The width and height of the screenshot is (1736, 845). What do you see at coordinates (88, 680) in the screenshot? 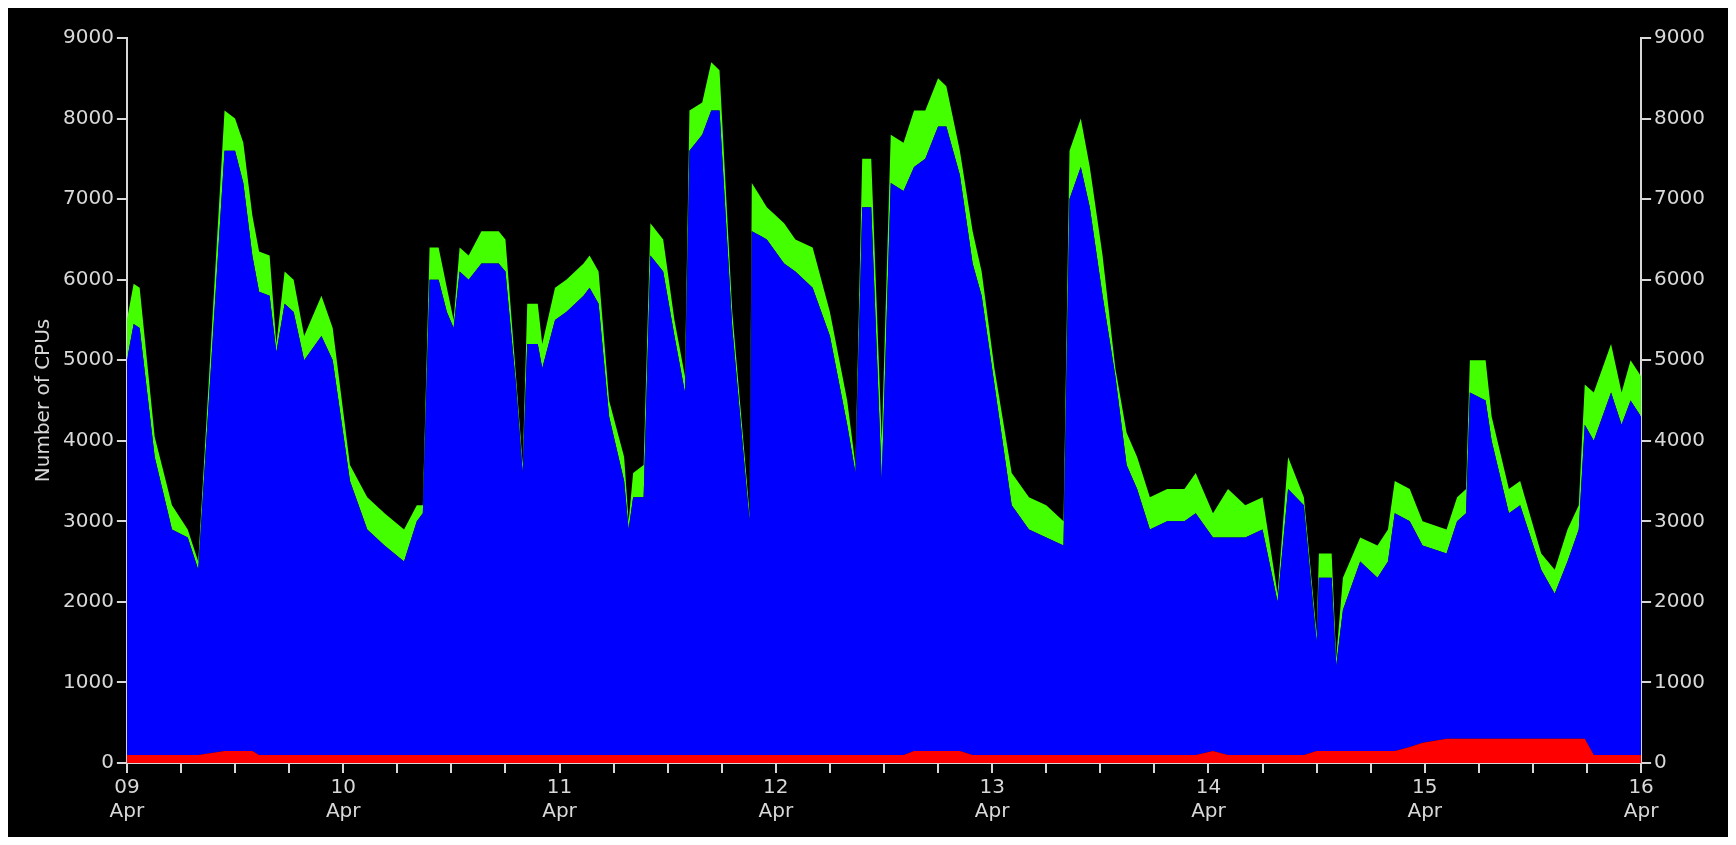
I see `y-tick-label: 1000` at bounding box center [88, 680].